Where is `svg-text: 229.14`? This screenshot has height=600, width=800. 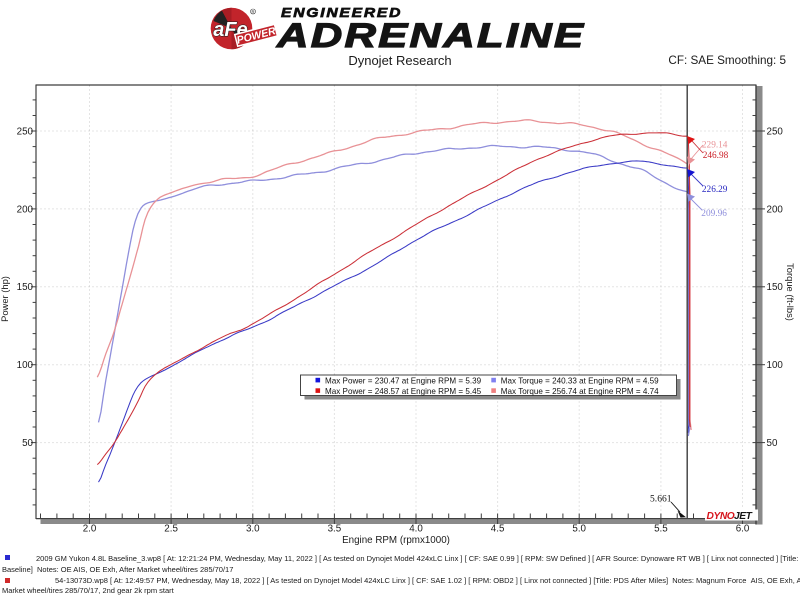 svg-text: 229.14 is located at coordinates (715, 145).